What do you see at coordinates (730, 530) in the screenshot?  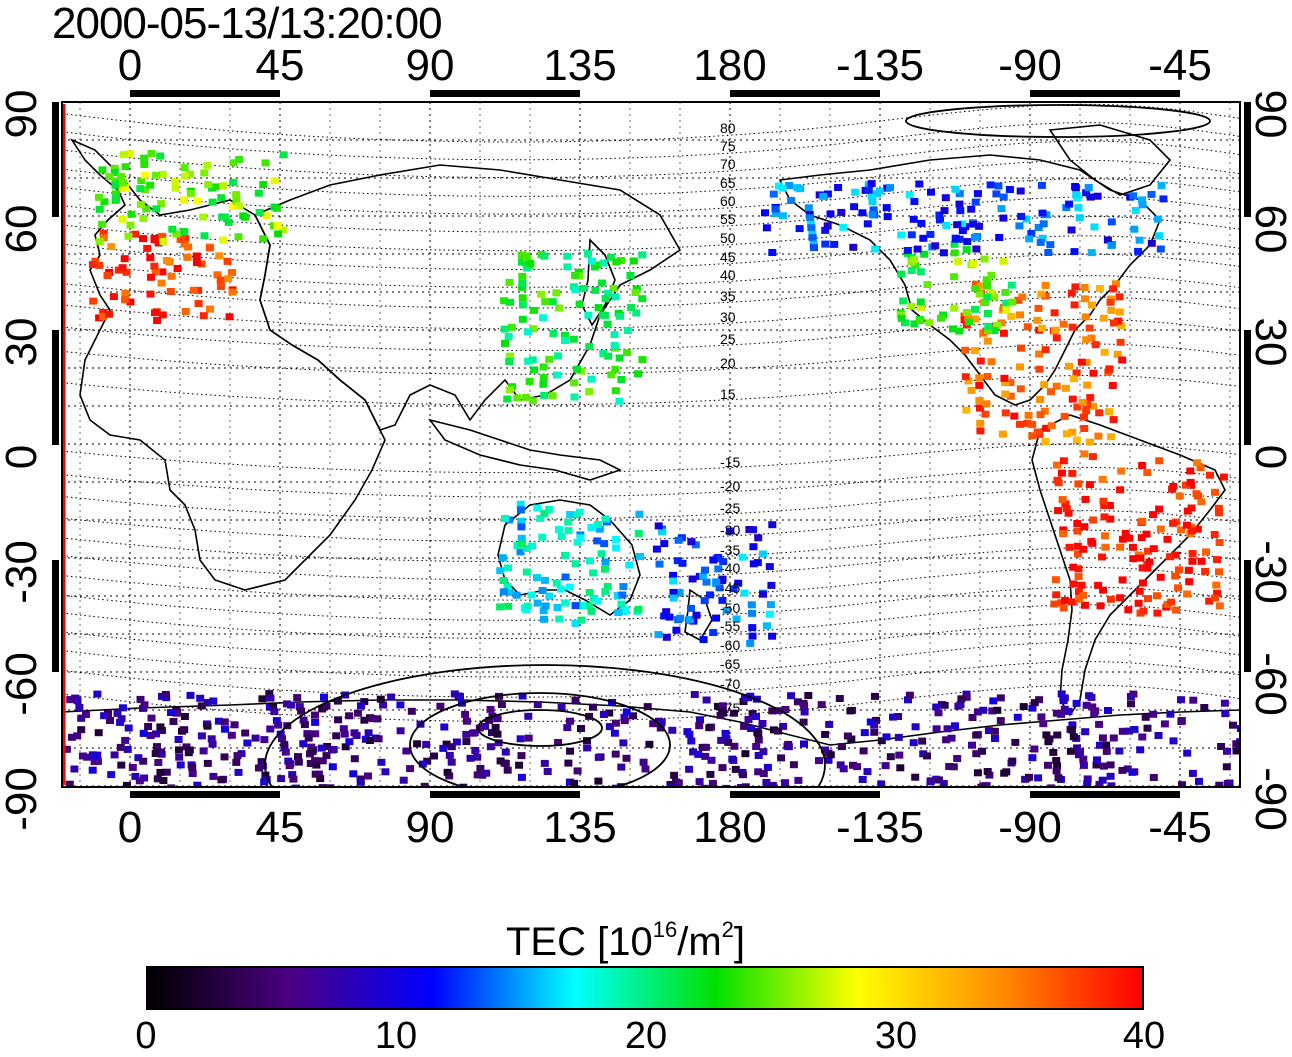 I see `maglat-label: -30` at bounding box center [730, 530].